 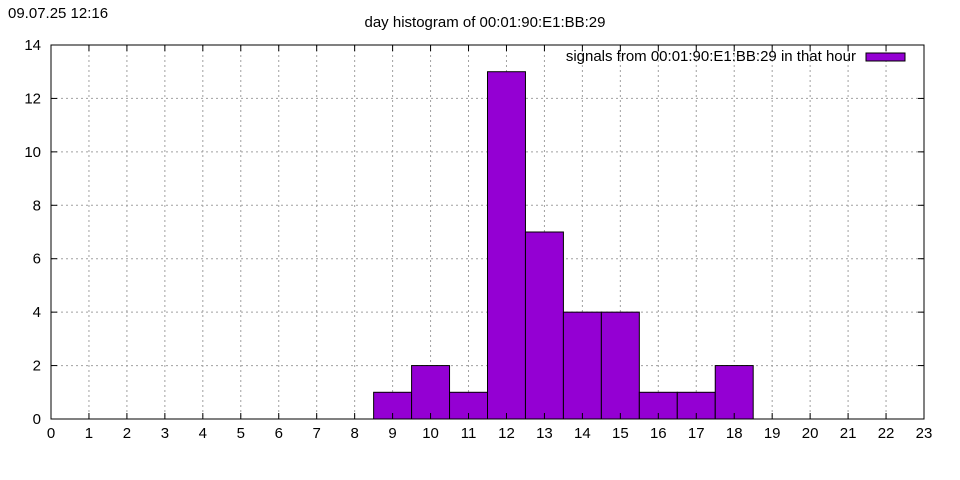 I want to click on y-tick-label: 0, so click(x=37, y=419).